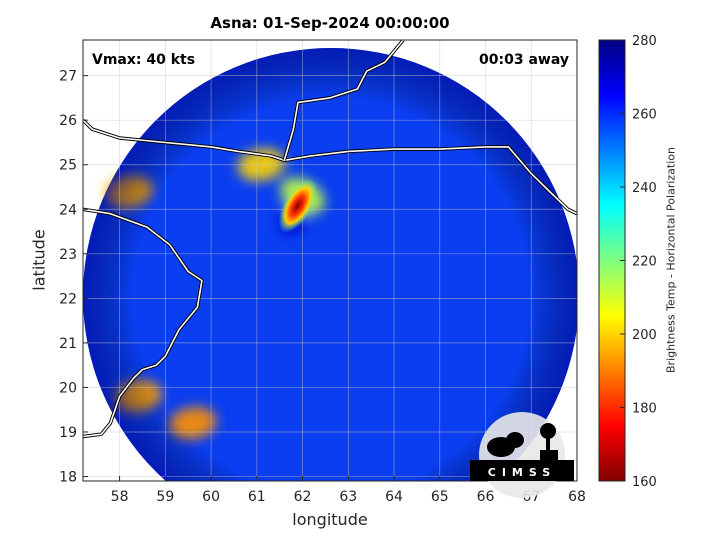  What do you see at coordinates (486, 497) in the screenshot?
I see `x-tick-label: 66` at bounding box center [486, 497].